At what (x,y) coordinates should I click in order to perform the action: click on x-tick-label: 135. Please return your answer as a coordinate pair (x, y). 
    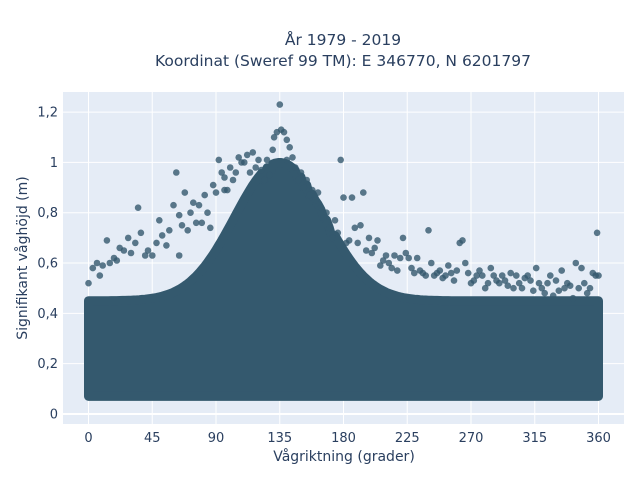
    Looking at the image, I should click on (279, 438).